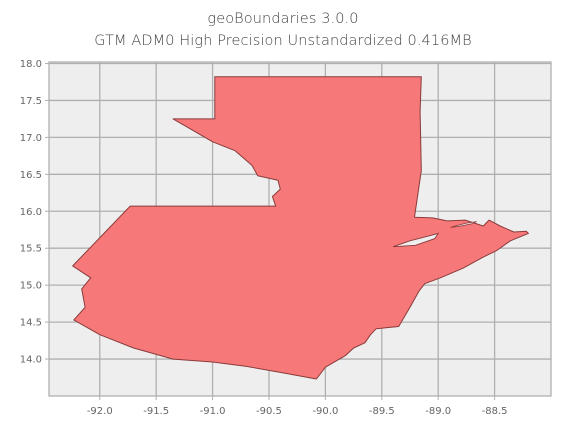  Describe the element at coordinates (31, 323) in the screenshot. I see `y-tick-label: 14.5` at that location.